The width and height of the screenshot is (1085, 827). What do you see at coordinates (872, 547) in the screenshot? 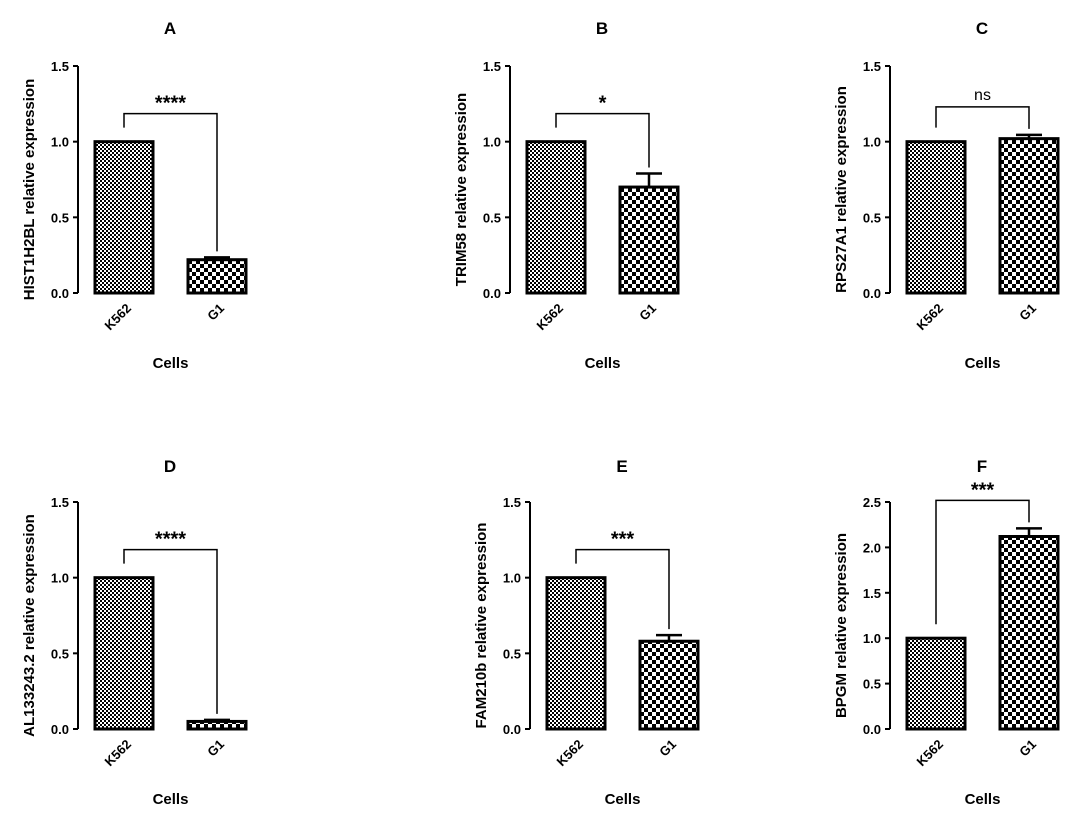
I see `y-tick-label: 2.0` at bounding box center [872, 547].